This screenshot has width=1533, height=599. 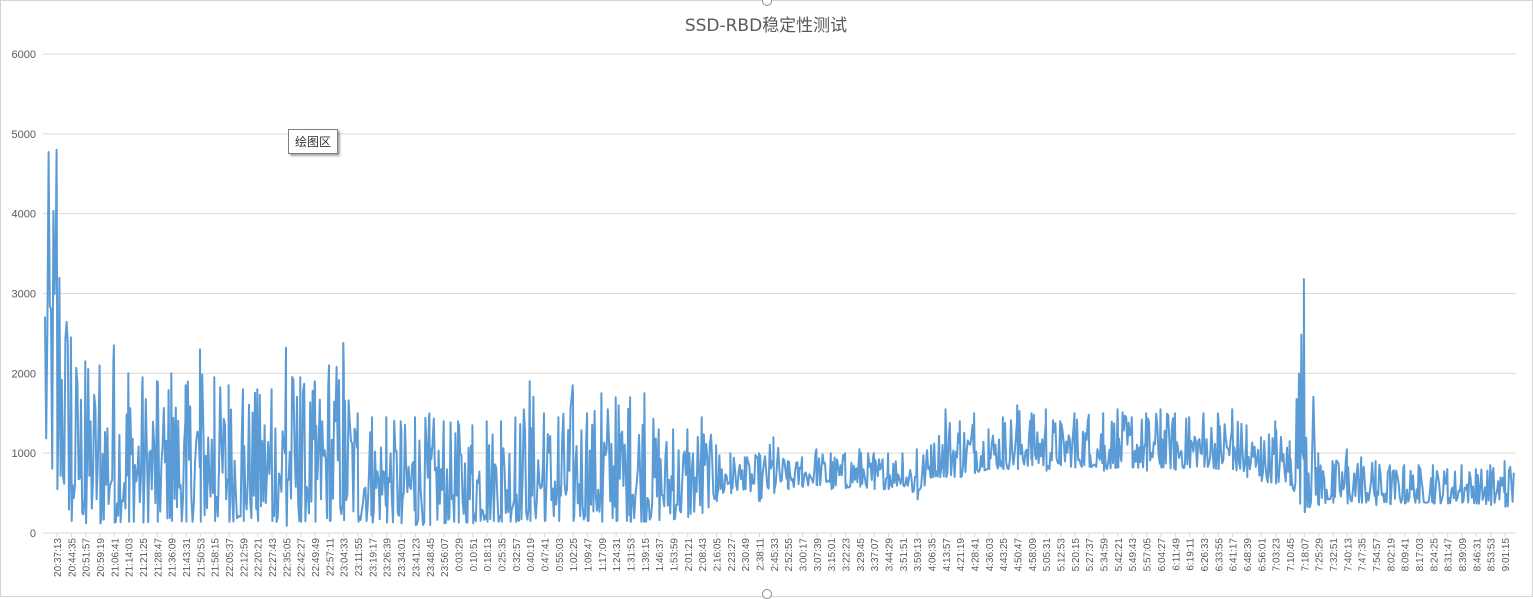 I want to click on x-tick-label: 4:43:25, so click(x=1004, y=555).